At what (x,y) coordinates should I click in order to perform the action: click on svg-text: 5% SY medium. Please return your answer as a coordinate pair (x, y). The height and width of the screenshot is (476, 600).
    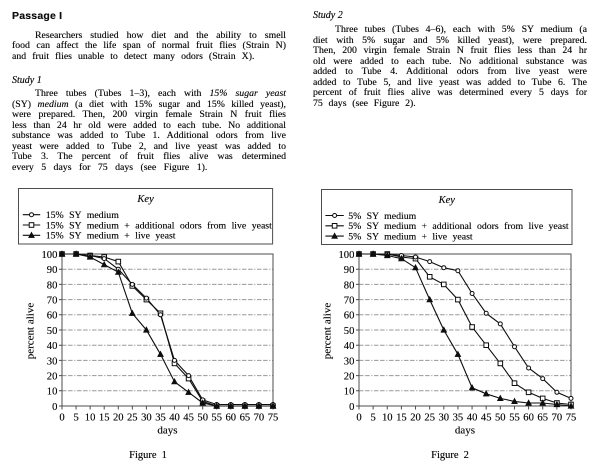
    Looking at the image, I should click on (382, 216).